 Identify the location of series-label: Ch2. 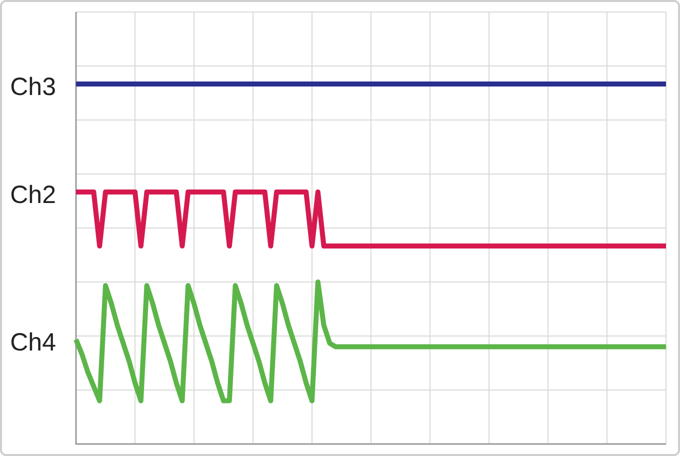
(33, 194).